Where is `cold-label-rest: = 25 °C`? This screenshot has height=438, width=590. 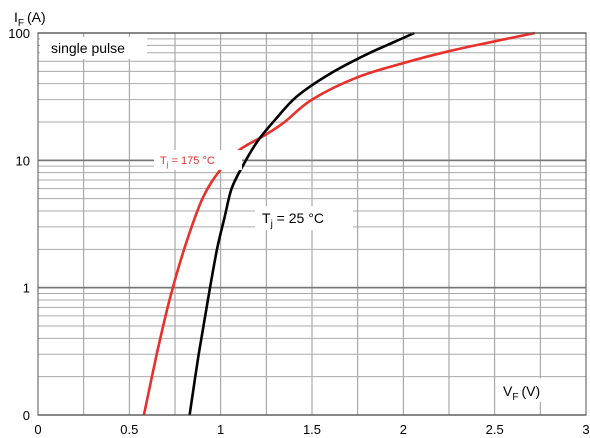 cold-label-rest: = 25 °C is located at coordinates (298, 218).